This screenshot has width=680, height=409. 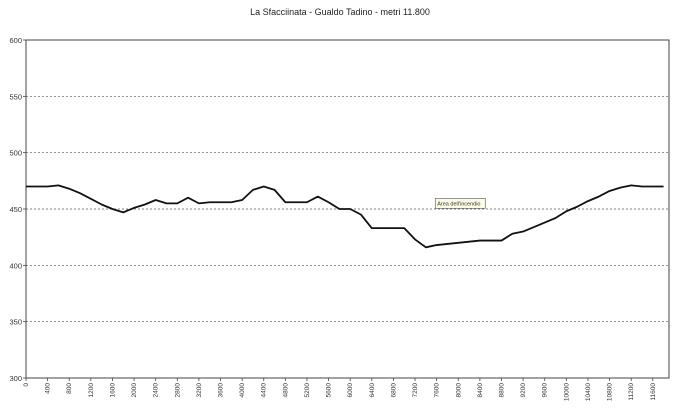 I want to click on x-tick-label: 3200, so click(x=199, y=390).